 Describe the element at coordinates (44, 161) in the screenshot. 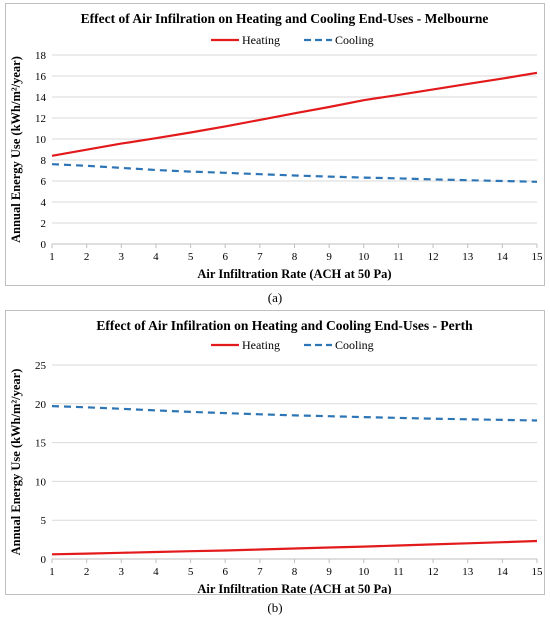

I see `y-tick-label: 8` at that location.